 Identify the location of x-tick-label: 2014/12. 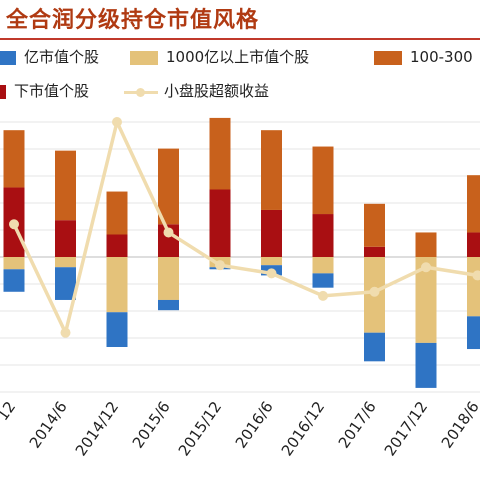
(97, 428).